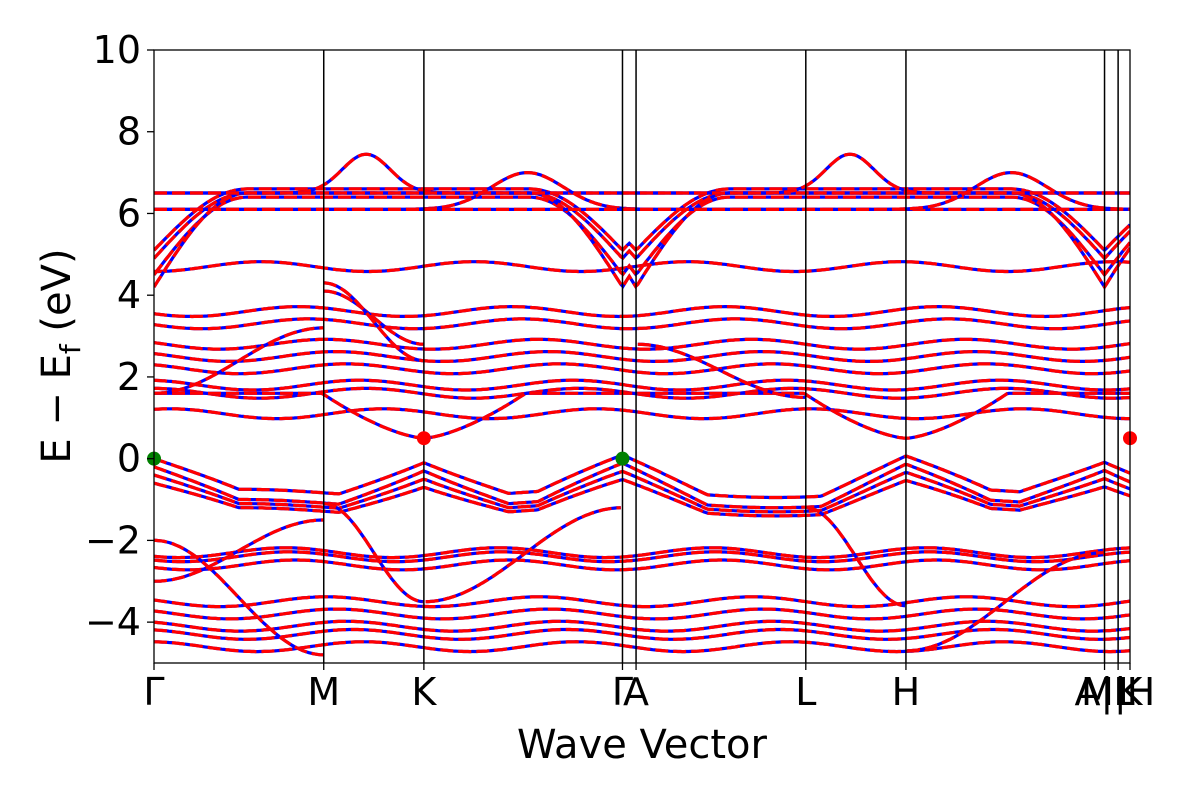  I want to click on y-tick-label: 4, so click(129, 295).